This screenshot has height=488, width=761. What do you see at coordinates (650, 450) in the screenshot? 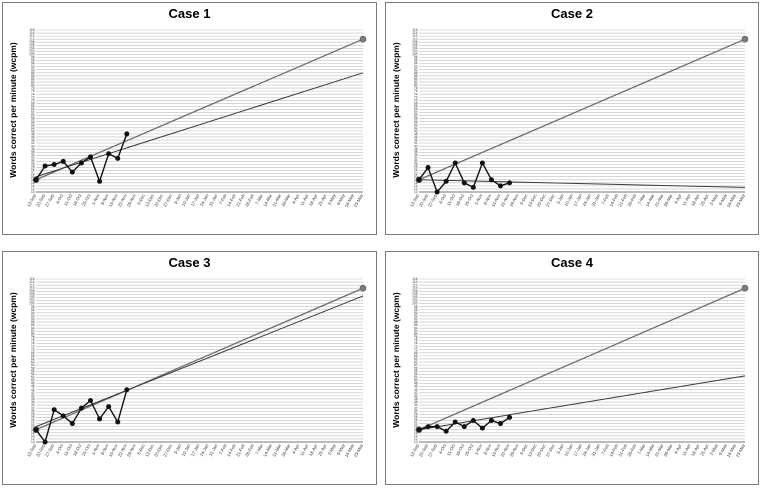
I see `x-tick-label: 14-Mar` at bounding box center [650, 450].